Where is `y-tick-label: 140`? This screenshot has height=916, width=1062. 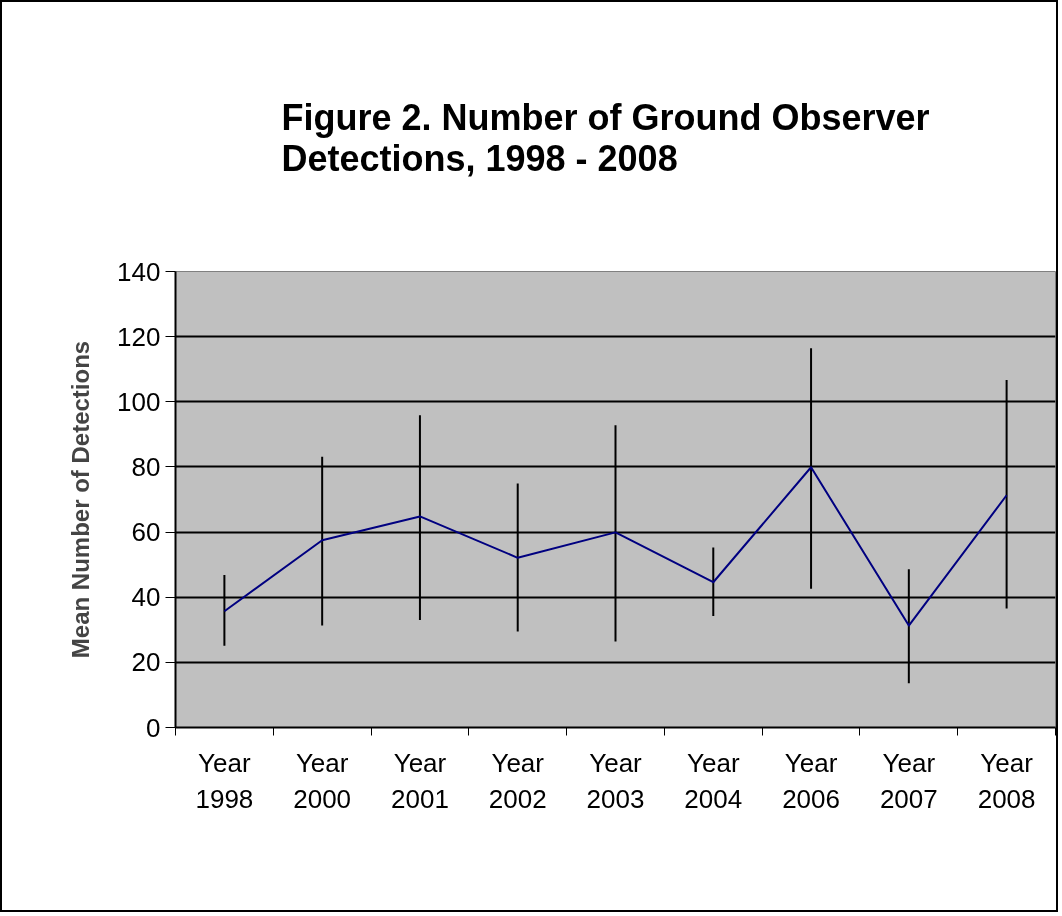
y-tick-label: 140 is located at coordinates (139, 271).